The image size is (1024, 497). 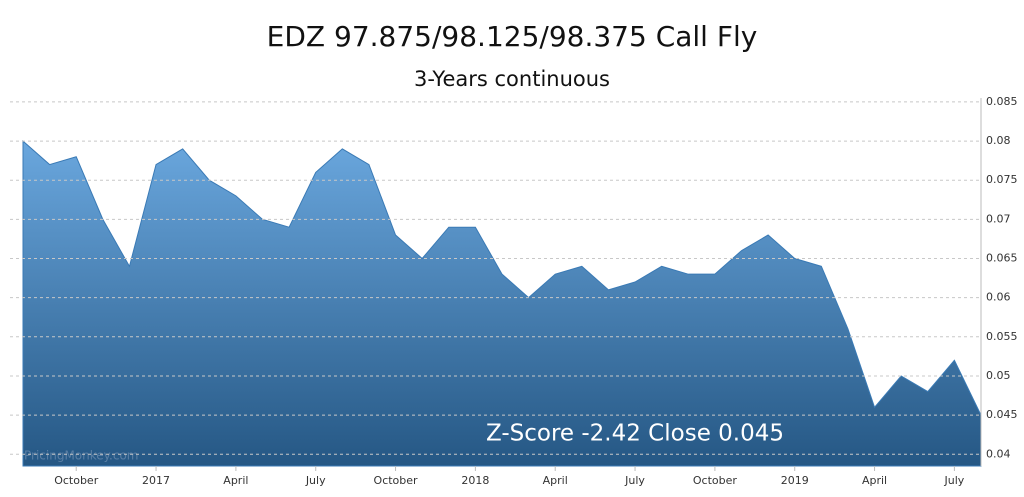 I want to click on y-tick-label: 0.085, so click(x=1002, y=101).